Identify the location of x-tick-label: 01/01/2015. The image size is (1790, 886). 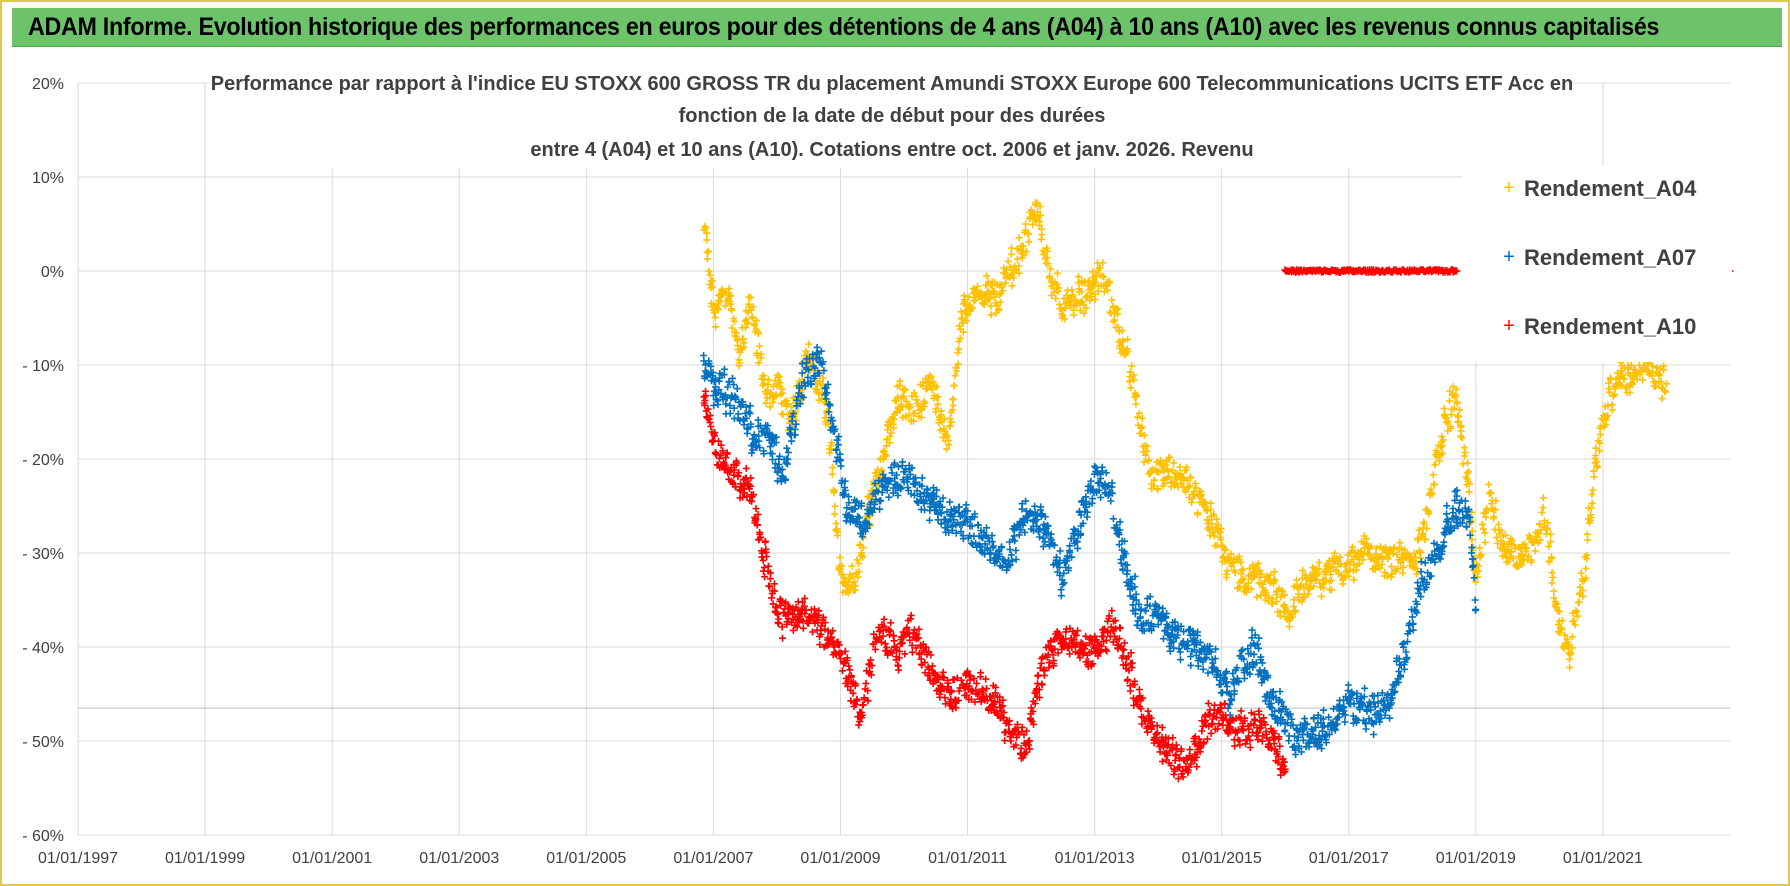
(1222, 858).